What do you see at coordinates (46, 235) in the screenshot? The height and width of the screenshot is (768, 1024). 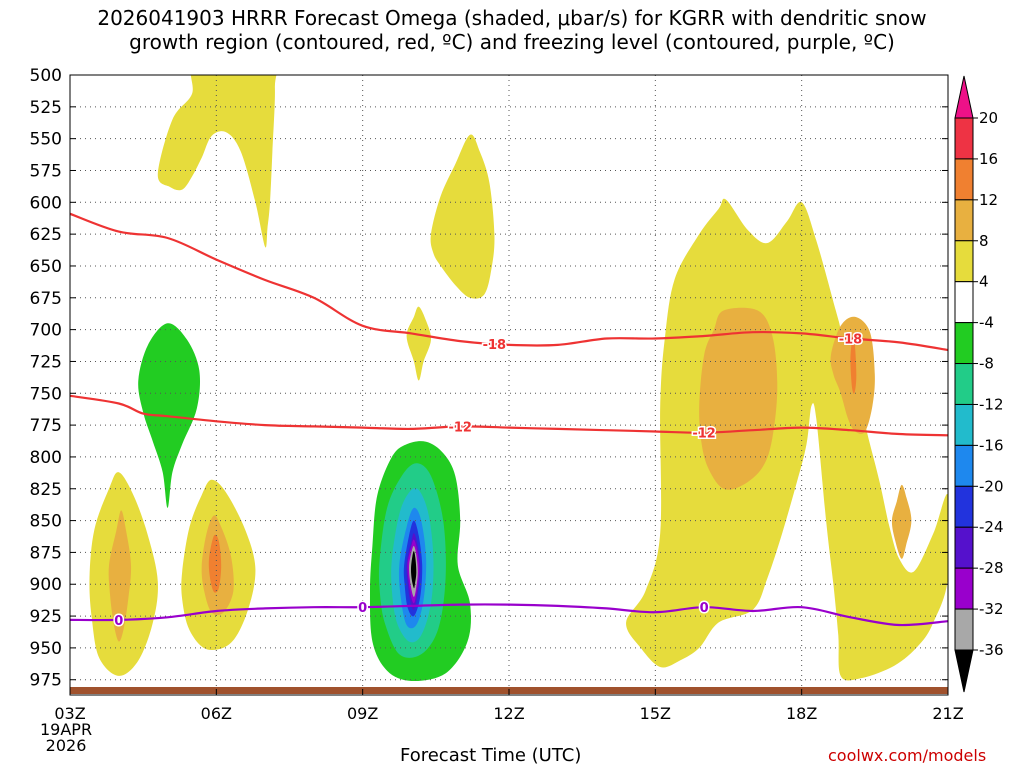 I see `y-tick-label-625: 625` at bounding box center [46, 235].